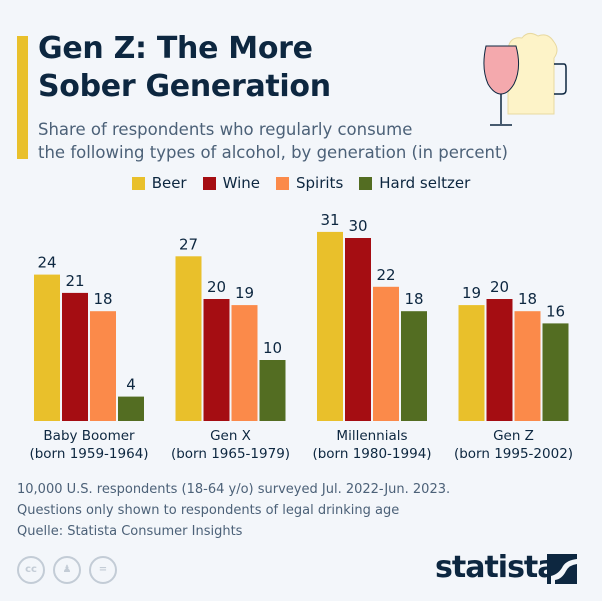 This screenshot has width=602, height=601. What do you see at coordinates (371, 436) in the screenshot?
I see `category-label: Millennials` at bounding box center [371, 436].